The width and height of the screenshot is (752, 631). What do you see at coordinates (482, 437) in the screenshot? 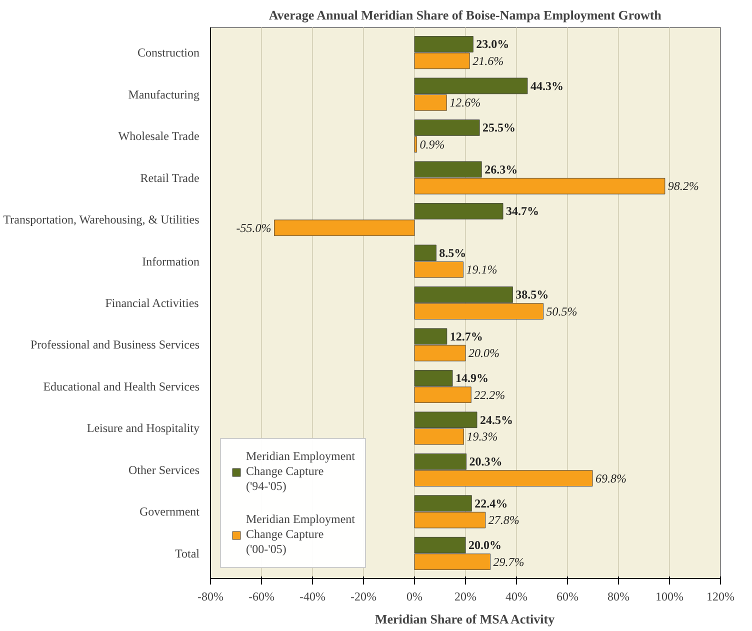
I see `data-label: 19.3%` at bounding box center [482, 437].